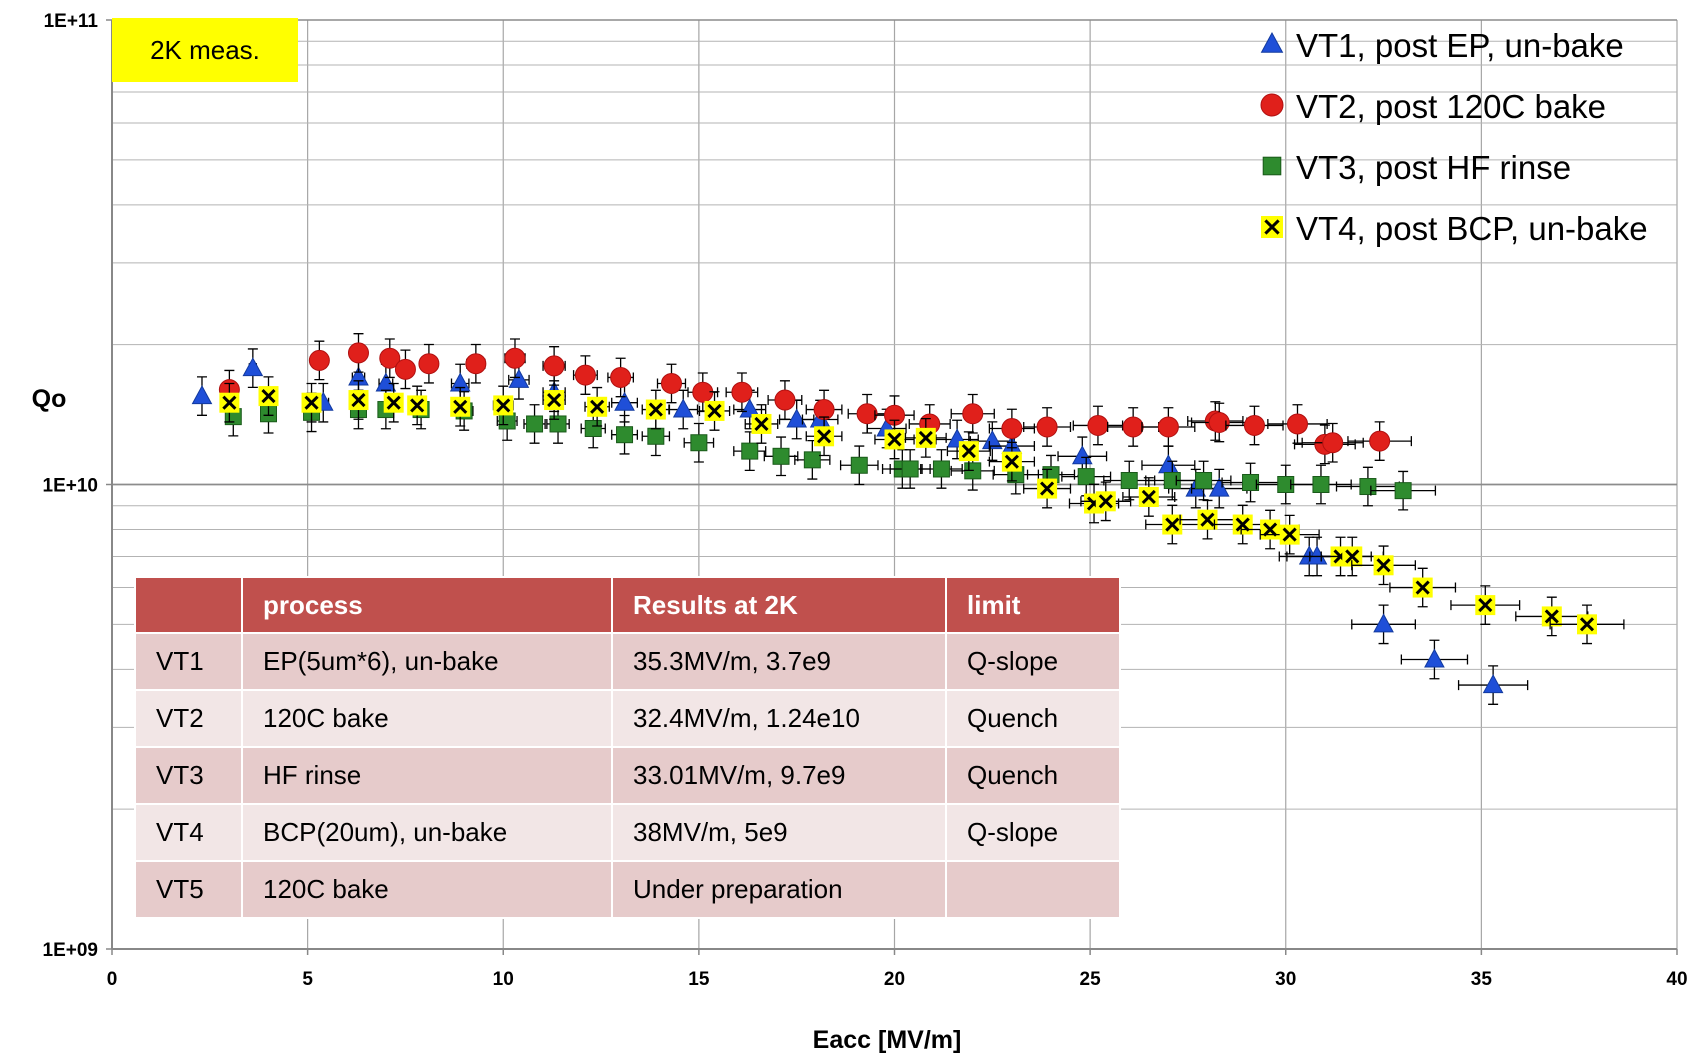 This screenshot has width=1707, height=1063. Describe the element at coordinates (1442, 45) in the screenshot. I see `legend-item: VT1, post EP, un-bake` at that location.